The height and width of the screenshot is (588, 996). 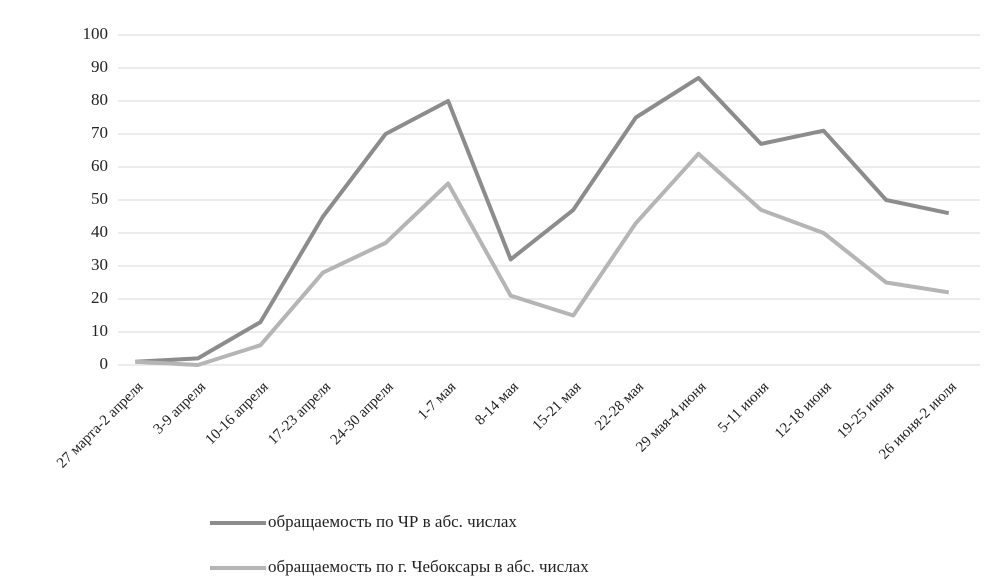 I want to click on y-tick-label: 50, so click(x=99, y=198).